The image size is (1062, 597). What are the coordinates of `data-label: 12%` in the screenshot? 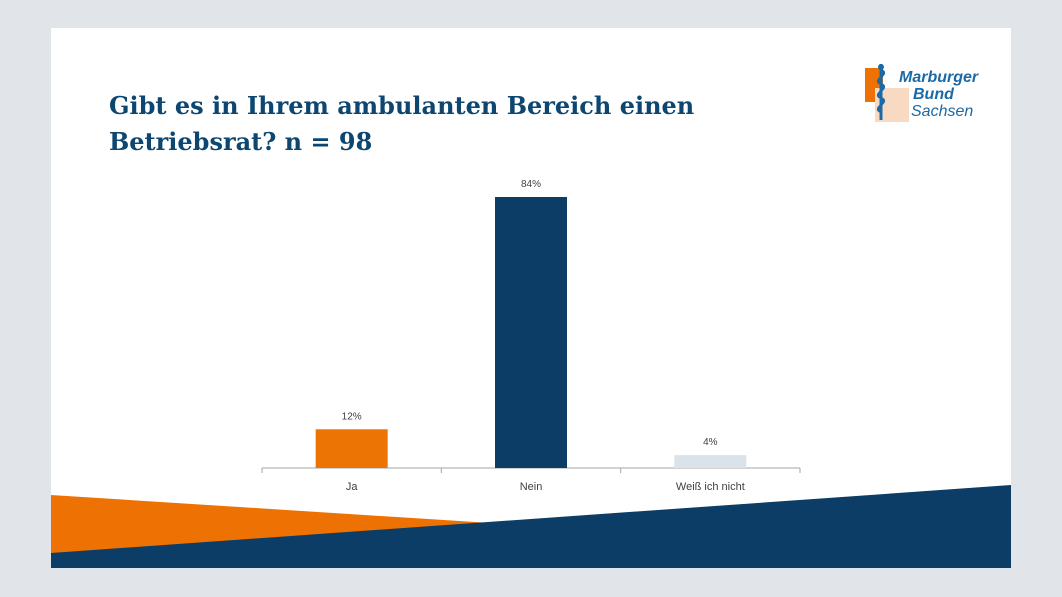 It's located at (352, 416).